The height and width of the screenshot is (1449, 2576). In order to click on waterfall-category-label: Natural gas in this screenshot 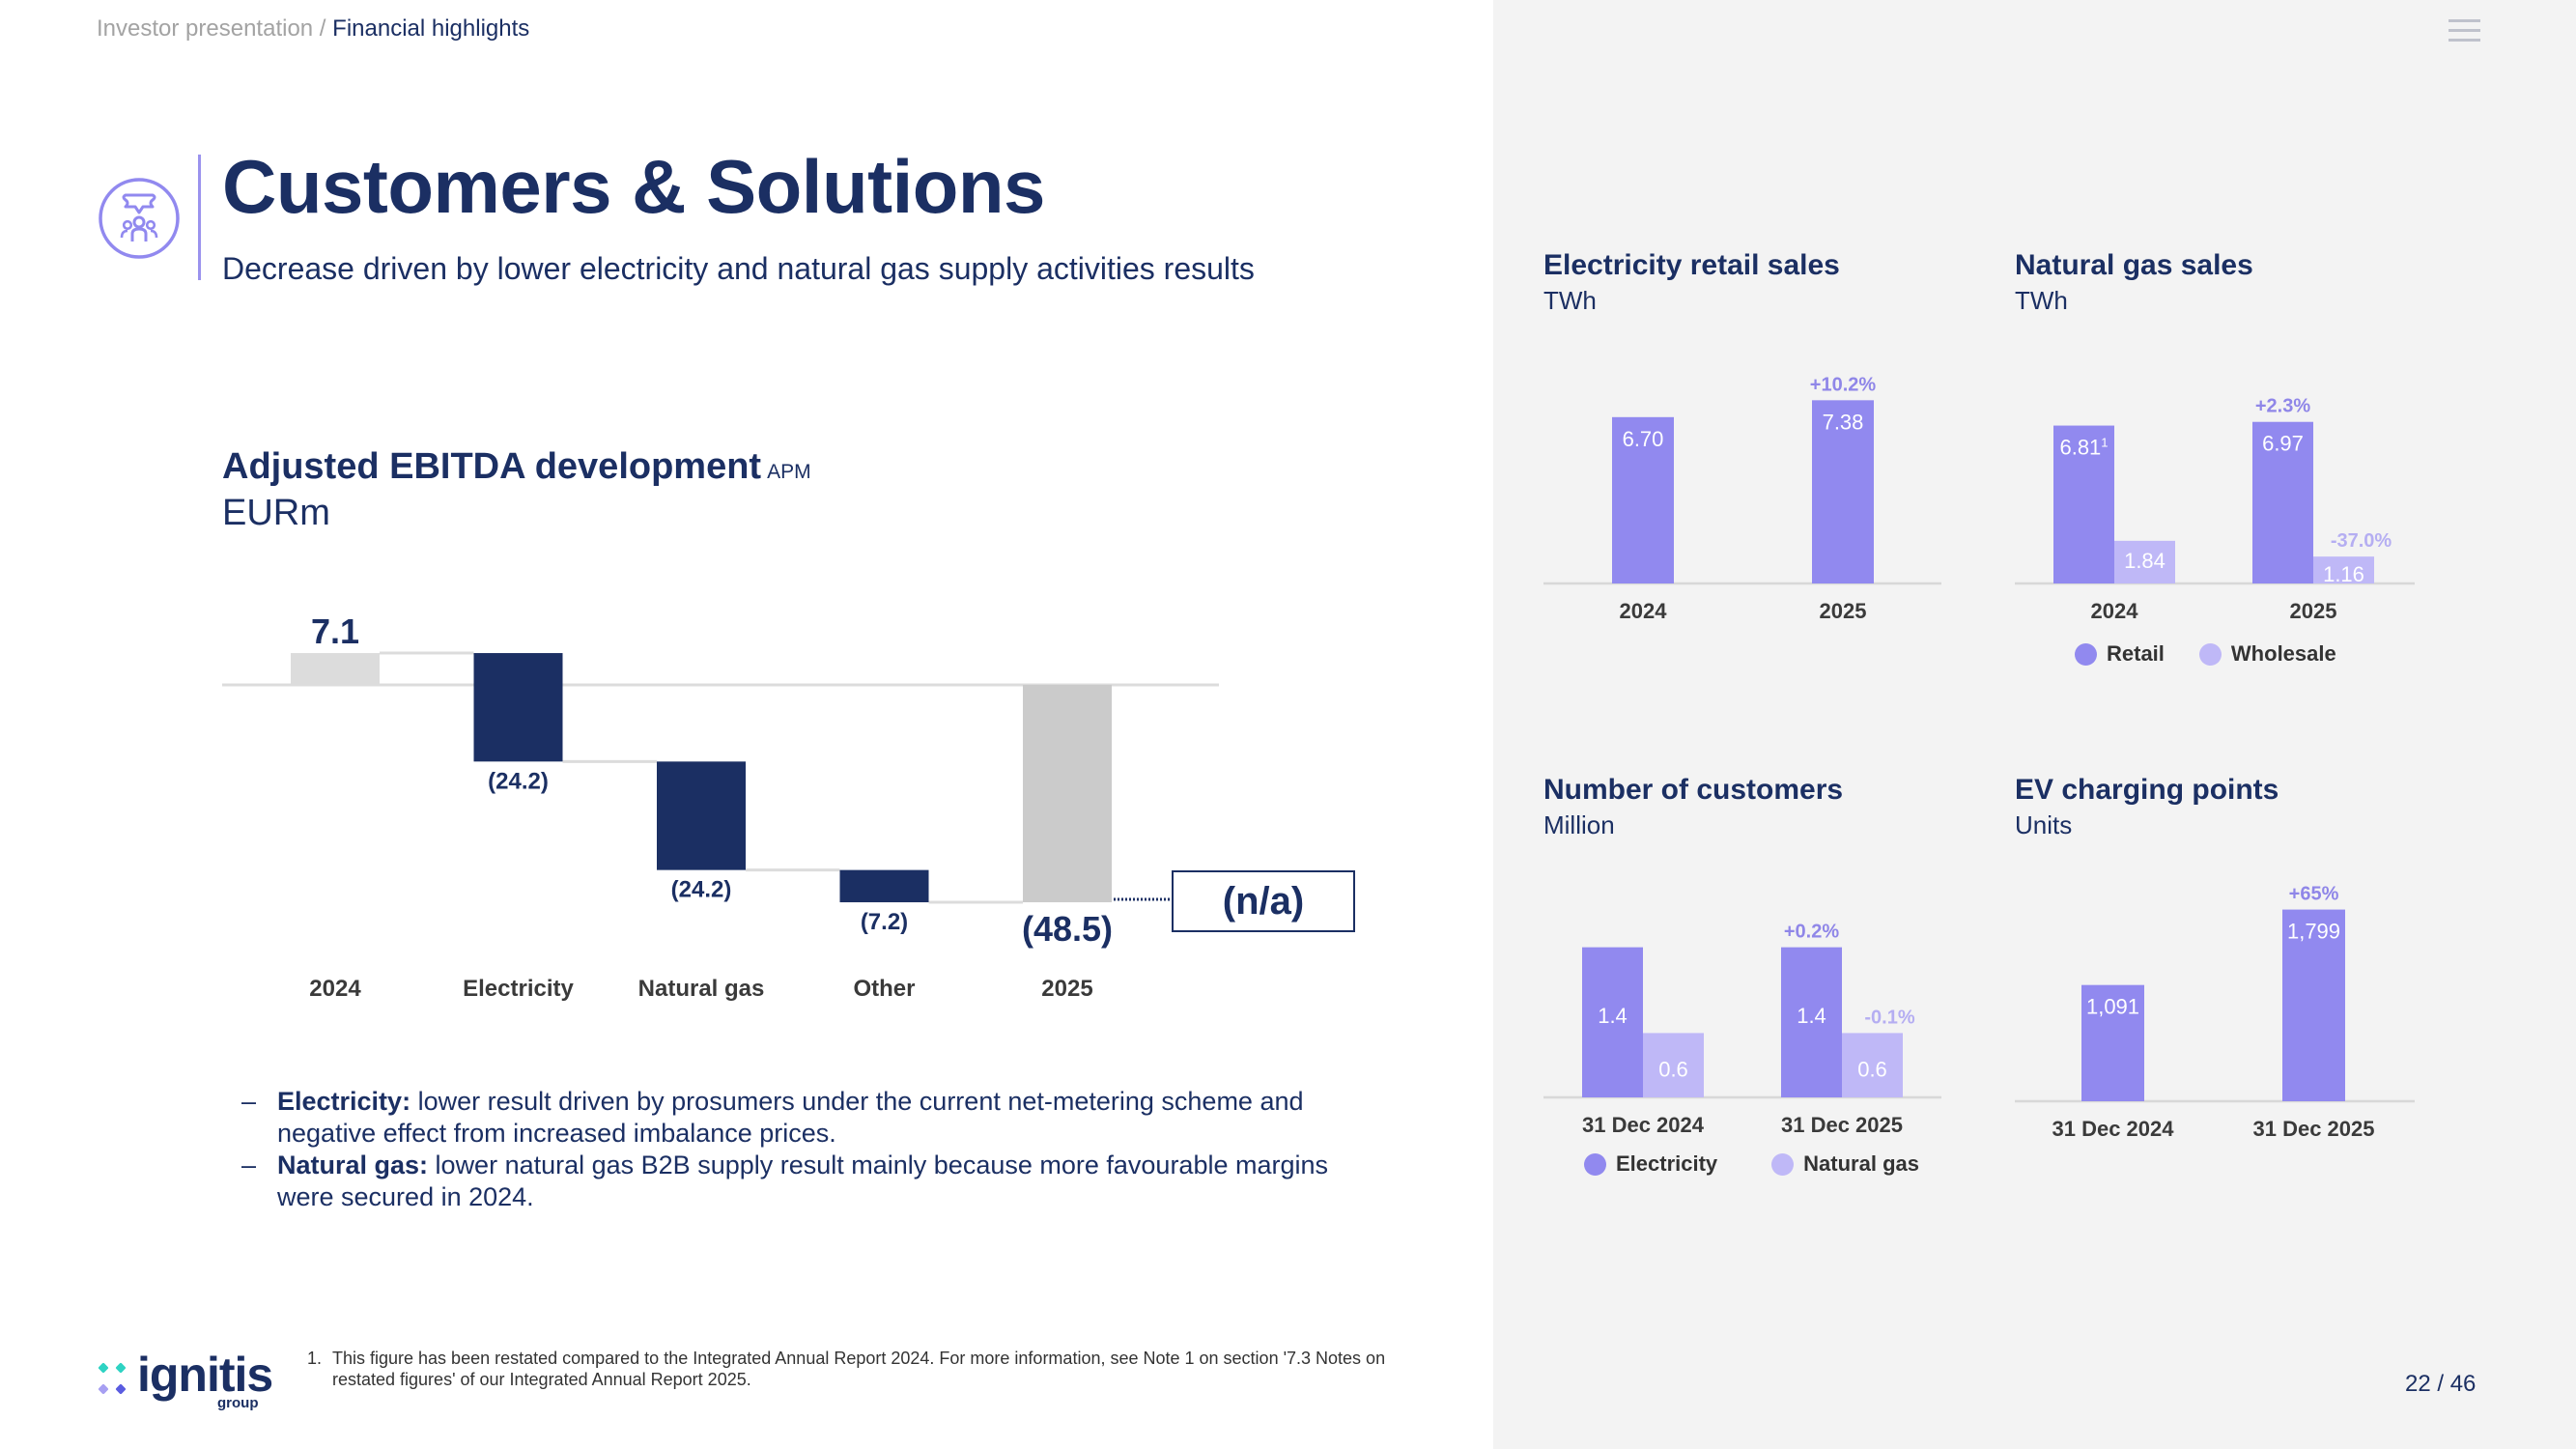, I will do `click(701, 989)`.